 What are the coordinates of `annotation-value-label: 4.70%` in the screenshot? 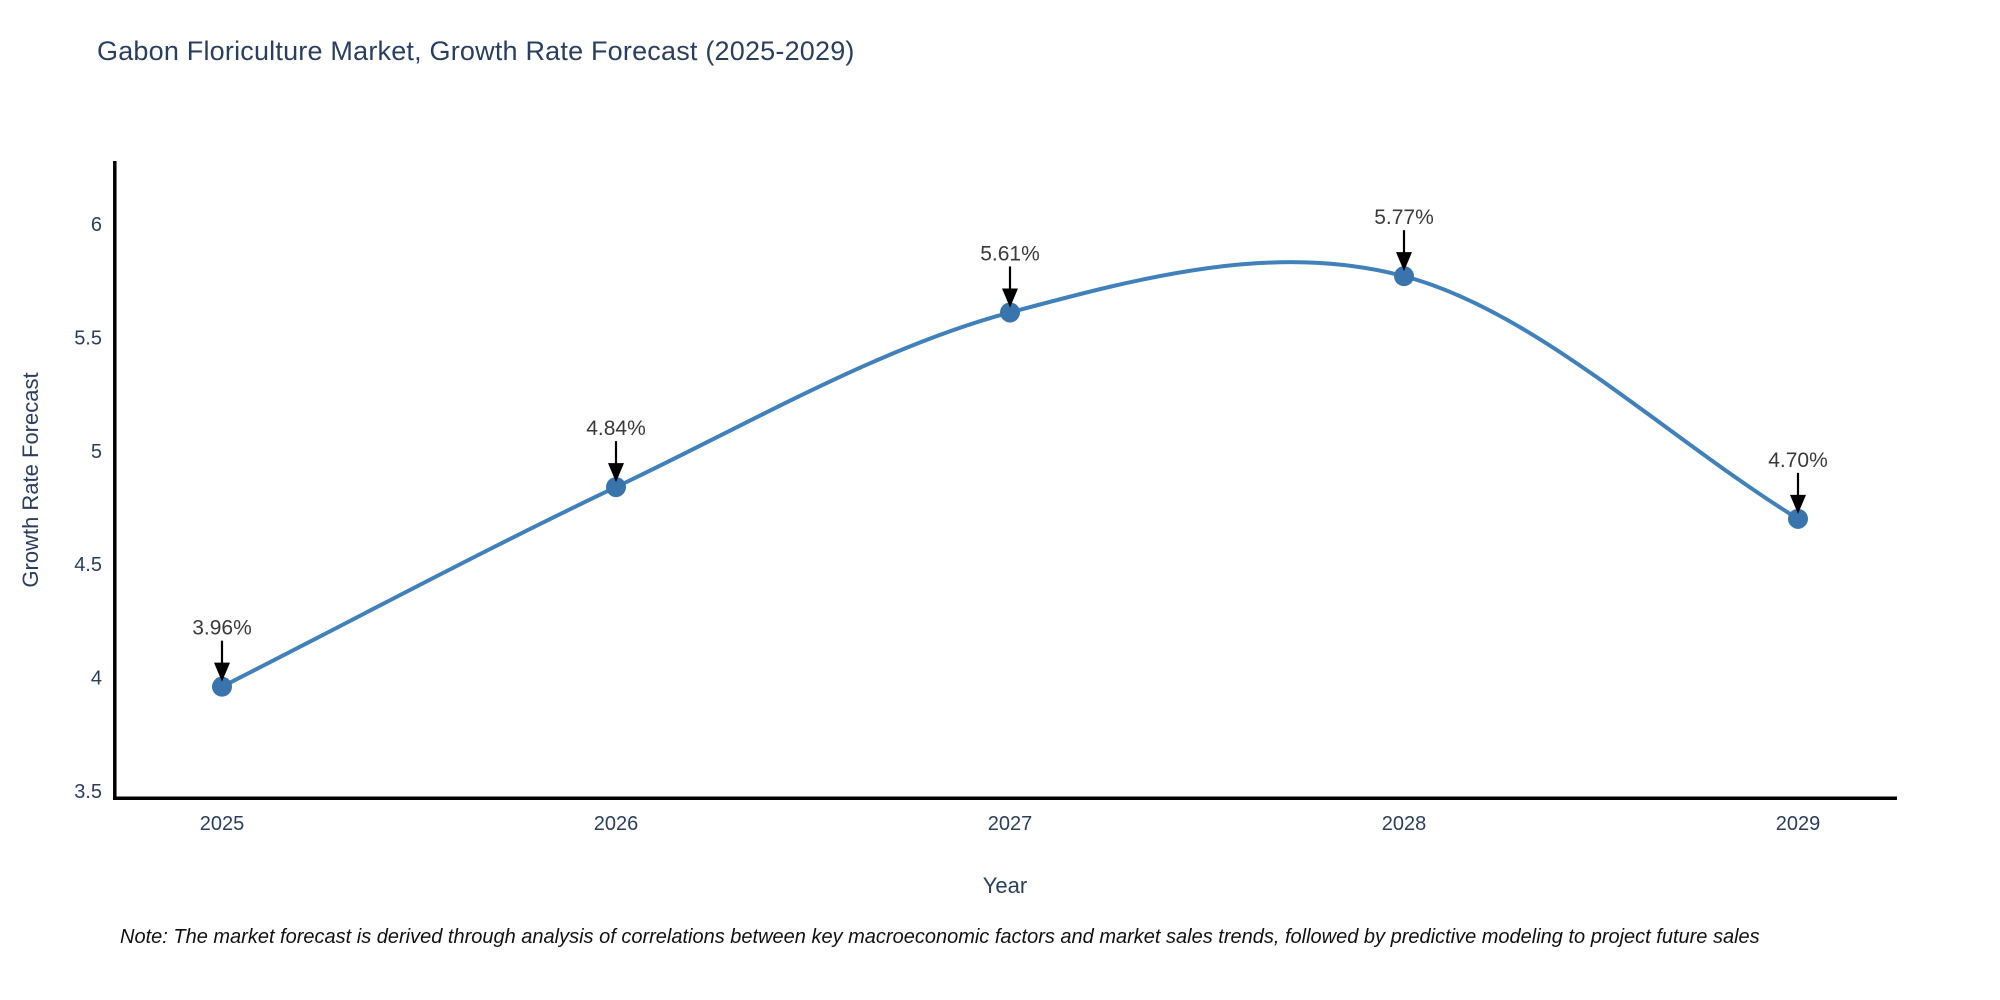 It's located at (1798, 460).